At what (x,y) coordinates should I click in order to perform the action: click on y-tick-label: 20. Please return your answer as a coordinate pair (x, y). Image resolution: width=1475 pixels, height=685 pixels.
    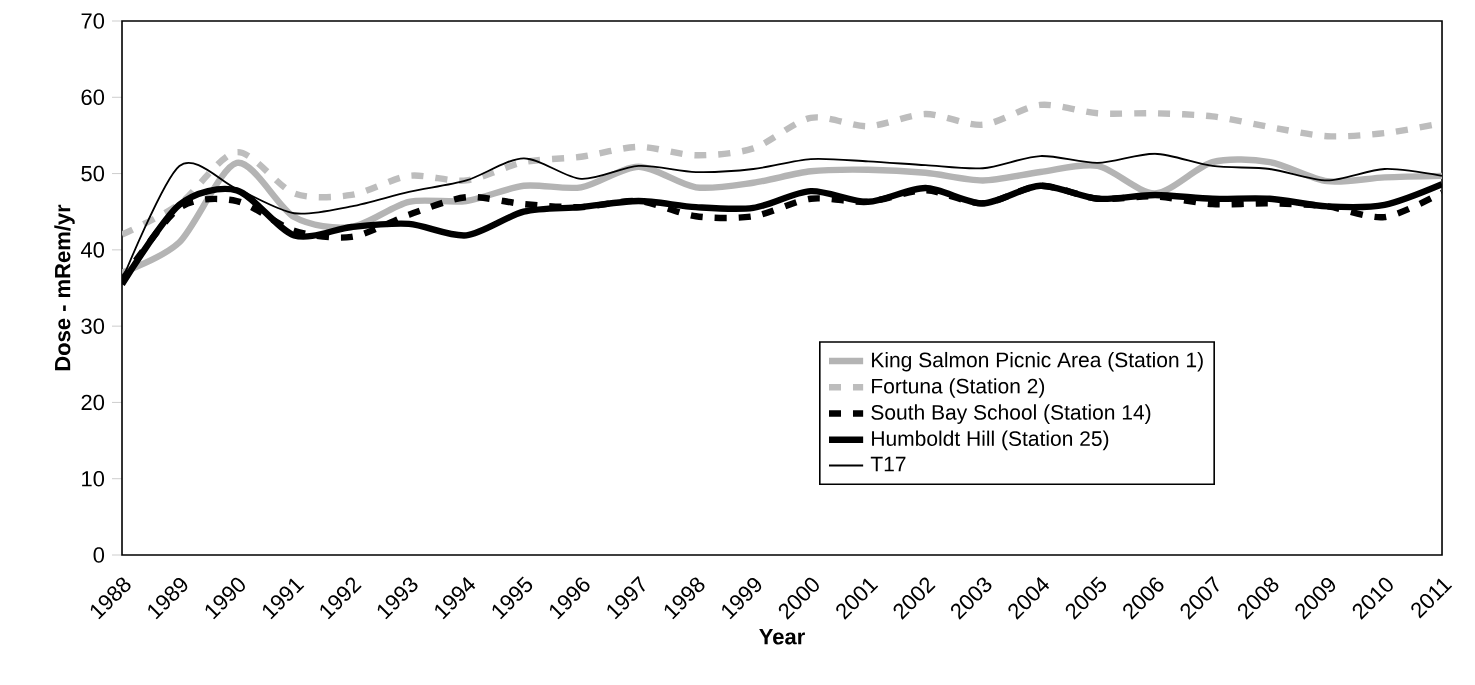
    Looking at the image, I should click on (93, 402).